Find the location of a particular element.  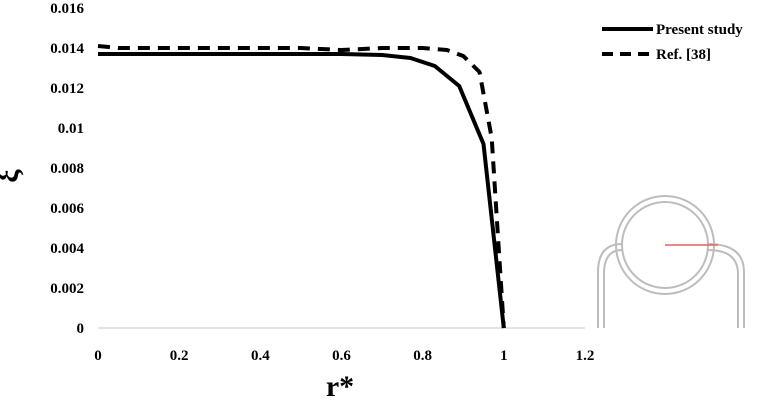

y-tick-label: 0 is located at coordinates (81, 329).